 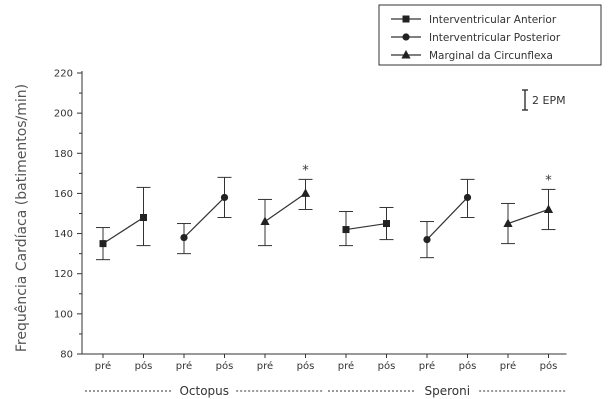 What do you see at coordinates (22, 218) in the screenshot?
I see `y-axis-label: Frequência Cardíaca (batimentos/min)` at bounding box center [22, 218].